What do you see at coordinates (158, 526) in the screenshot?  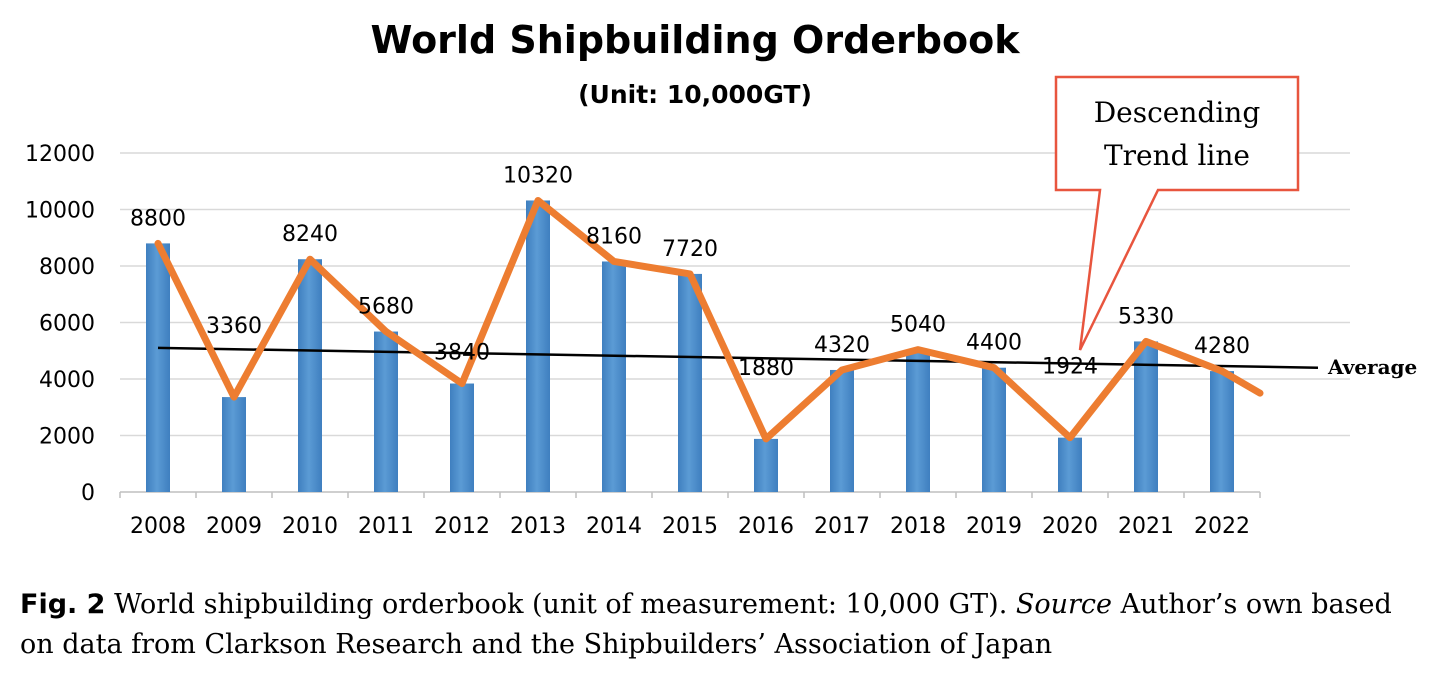 I see `x-tick-label: 2008` at bounding box center [158, 526].